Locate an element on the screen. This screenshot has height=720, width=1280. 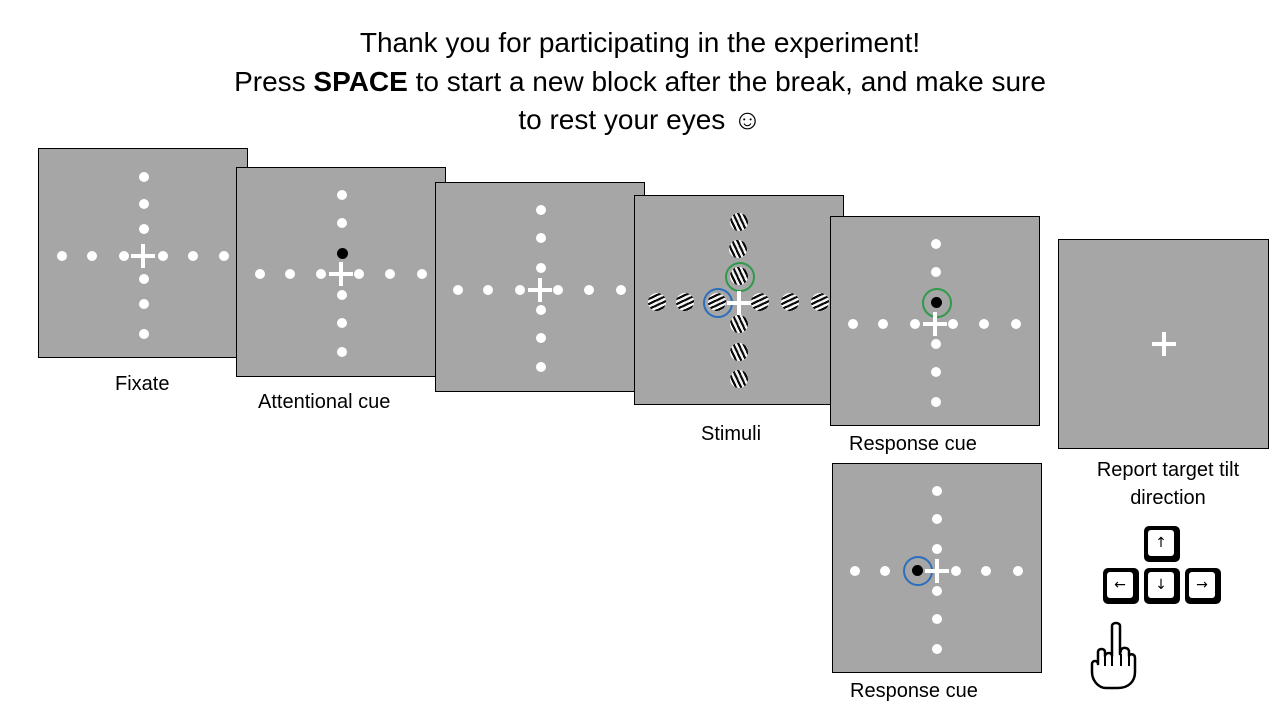
stimuli-panel is located at coordinates (739, 300).